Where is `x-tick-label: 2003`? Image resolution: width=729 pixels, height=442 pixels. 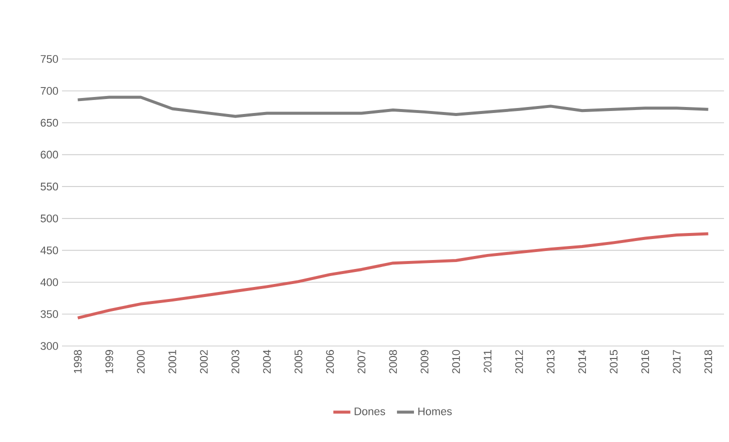 x-tick-label: 2003 is located at coordinates (236, 362).